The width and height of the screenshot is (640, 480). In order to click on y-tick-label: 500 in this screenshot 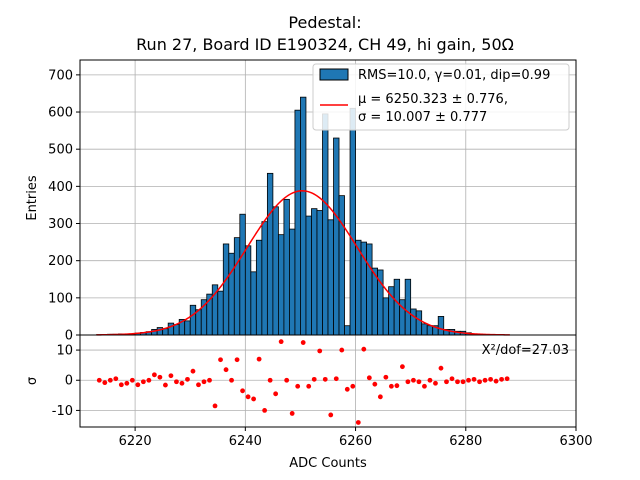, I will do `click(60, 150)`.